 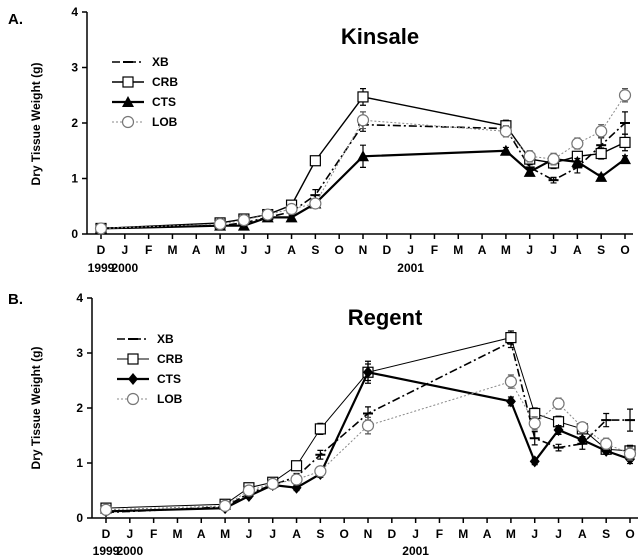 What do you see at coordinates (133, 359) in the screenshot?
I see `legend-marker-crb` at bounding box center [133, 359].